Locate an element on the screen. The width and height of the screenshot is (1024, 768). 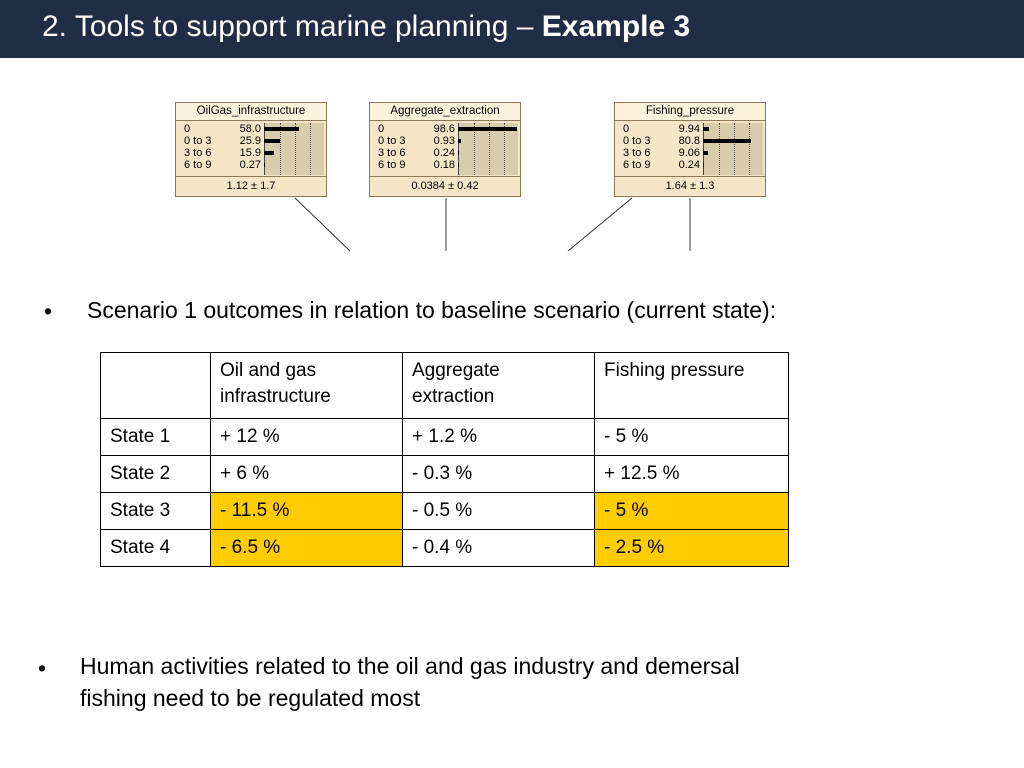
table-row: State 1 + 12 % + 1.2 % - 5 % is located at coordinates (444, 437).